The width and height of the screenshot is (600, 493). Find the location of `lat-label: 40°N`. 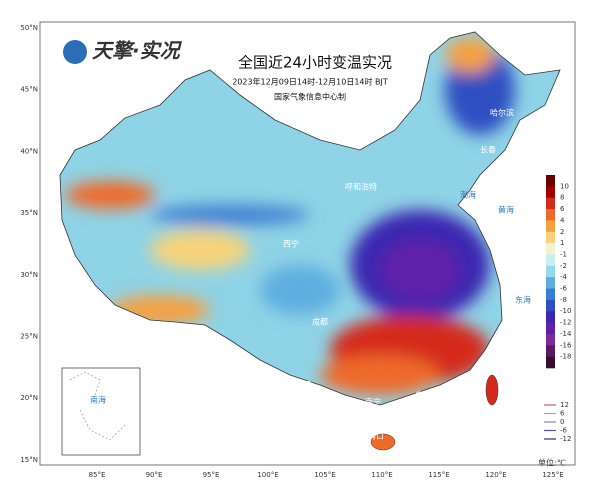

lat-label: 40°N is located at coordinates (29, 151).